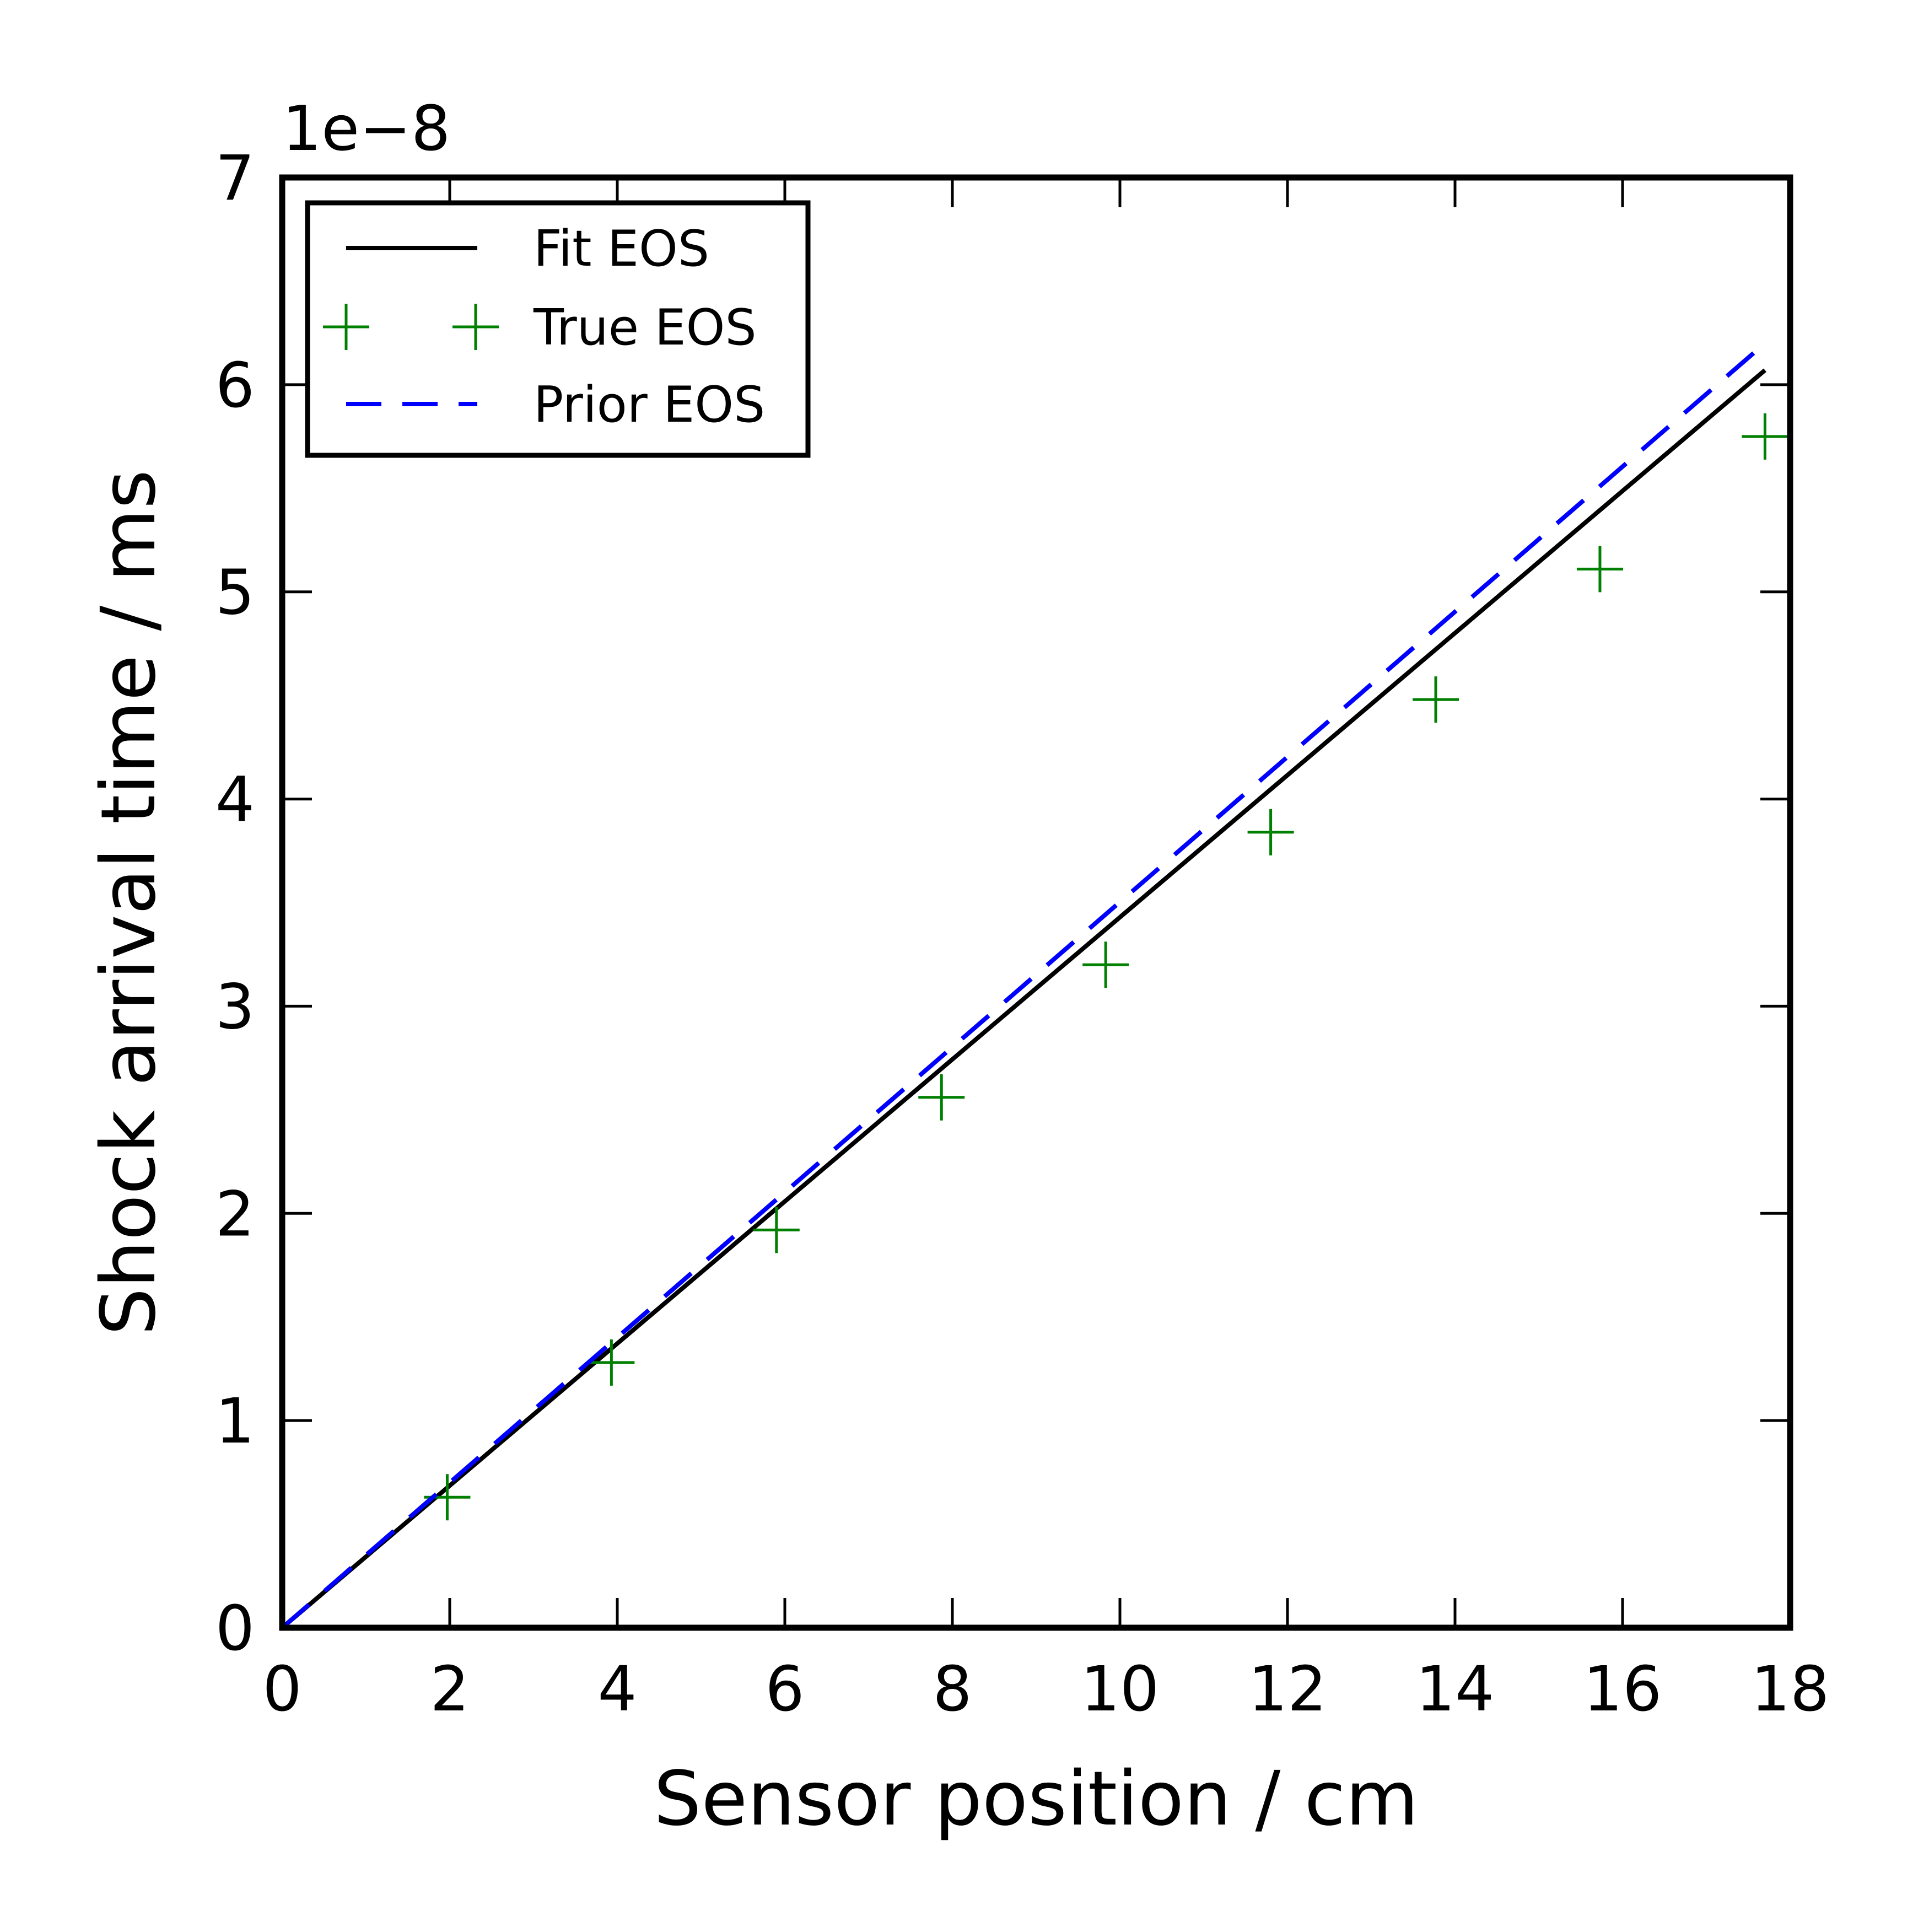 Image resolution: width=1929 pixels, height=1932 pixels. What do you see at coordinates (235, 1007) in the screenshot?
I see `y-tick-label: 3` at bounding box center [235, 1007].